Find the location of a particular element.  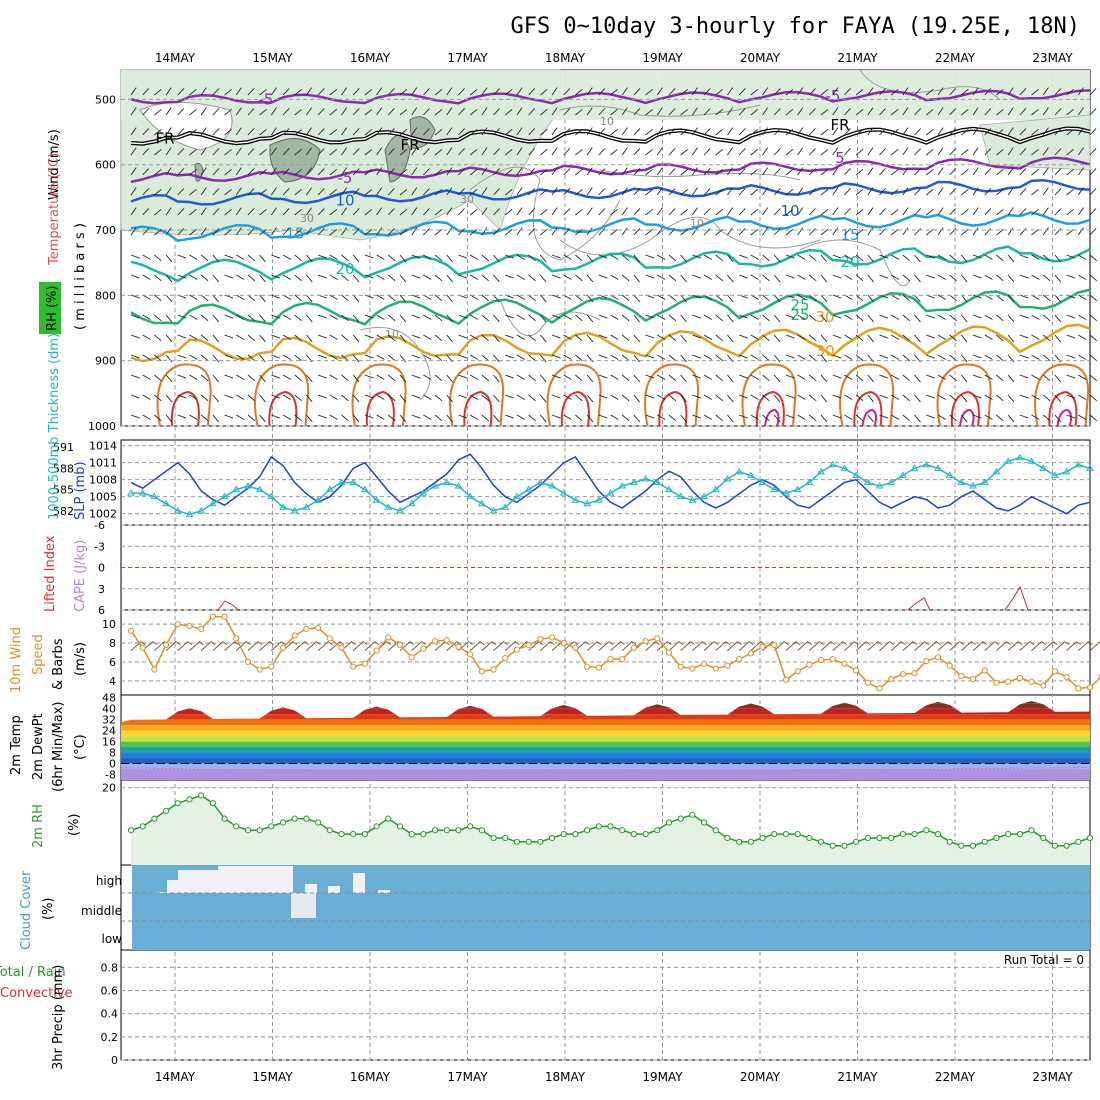

date-label-top: 19MAY is located at coordinates (662, 58).